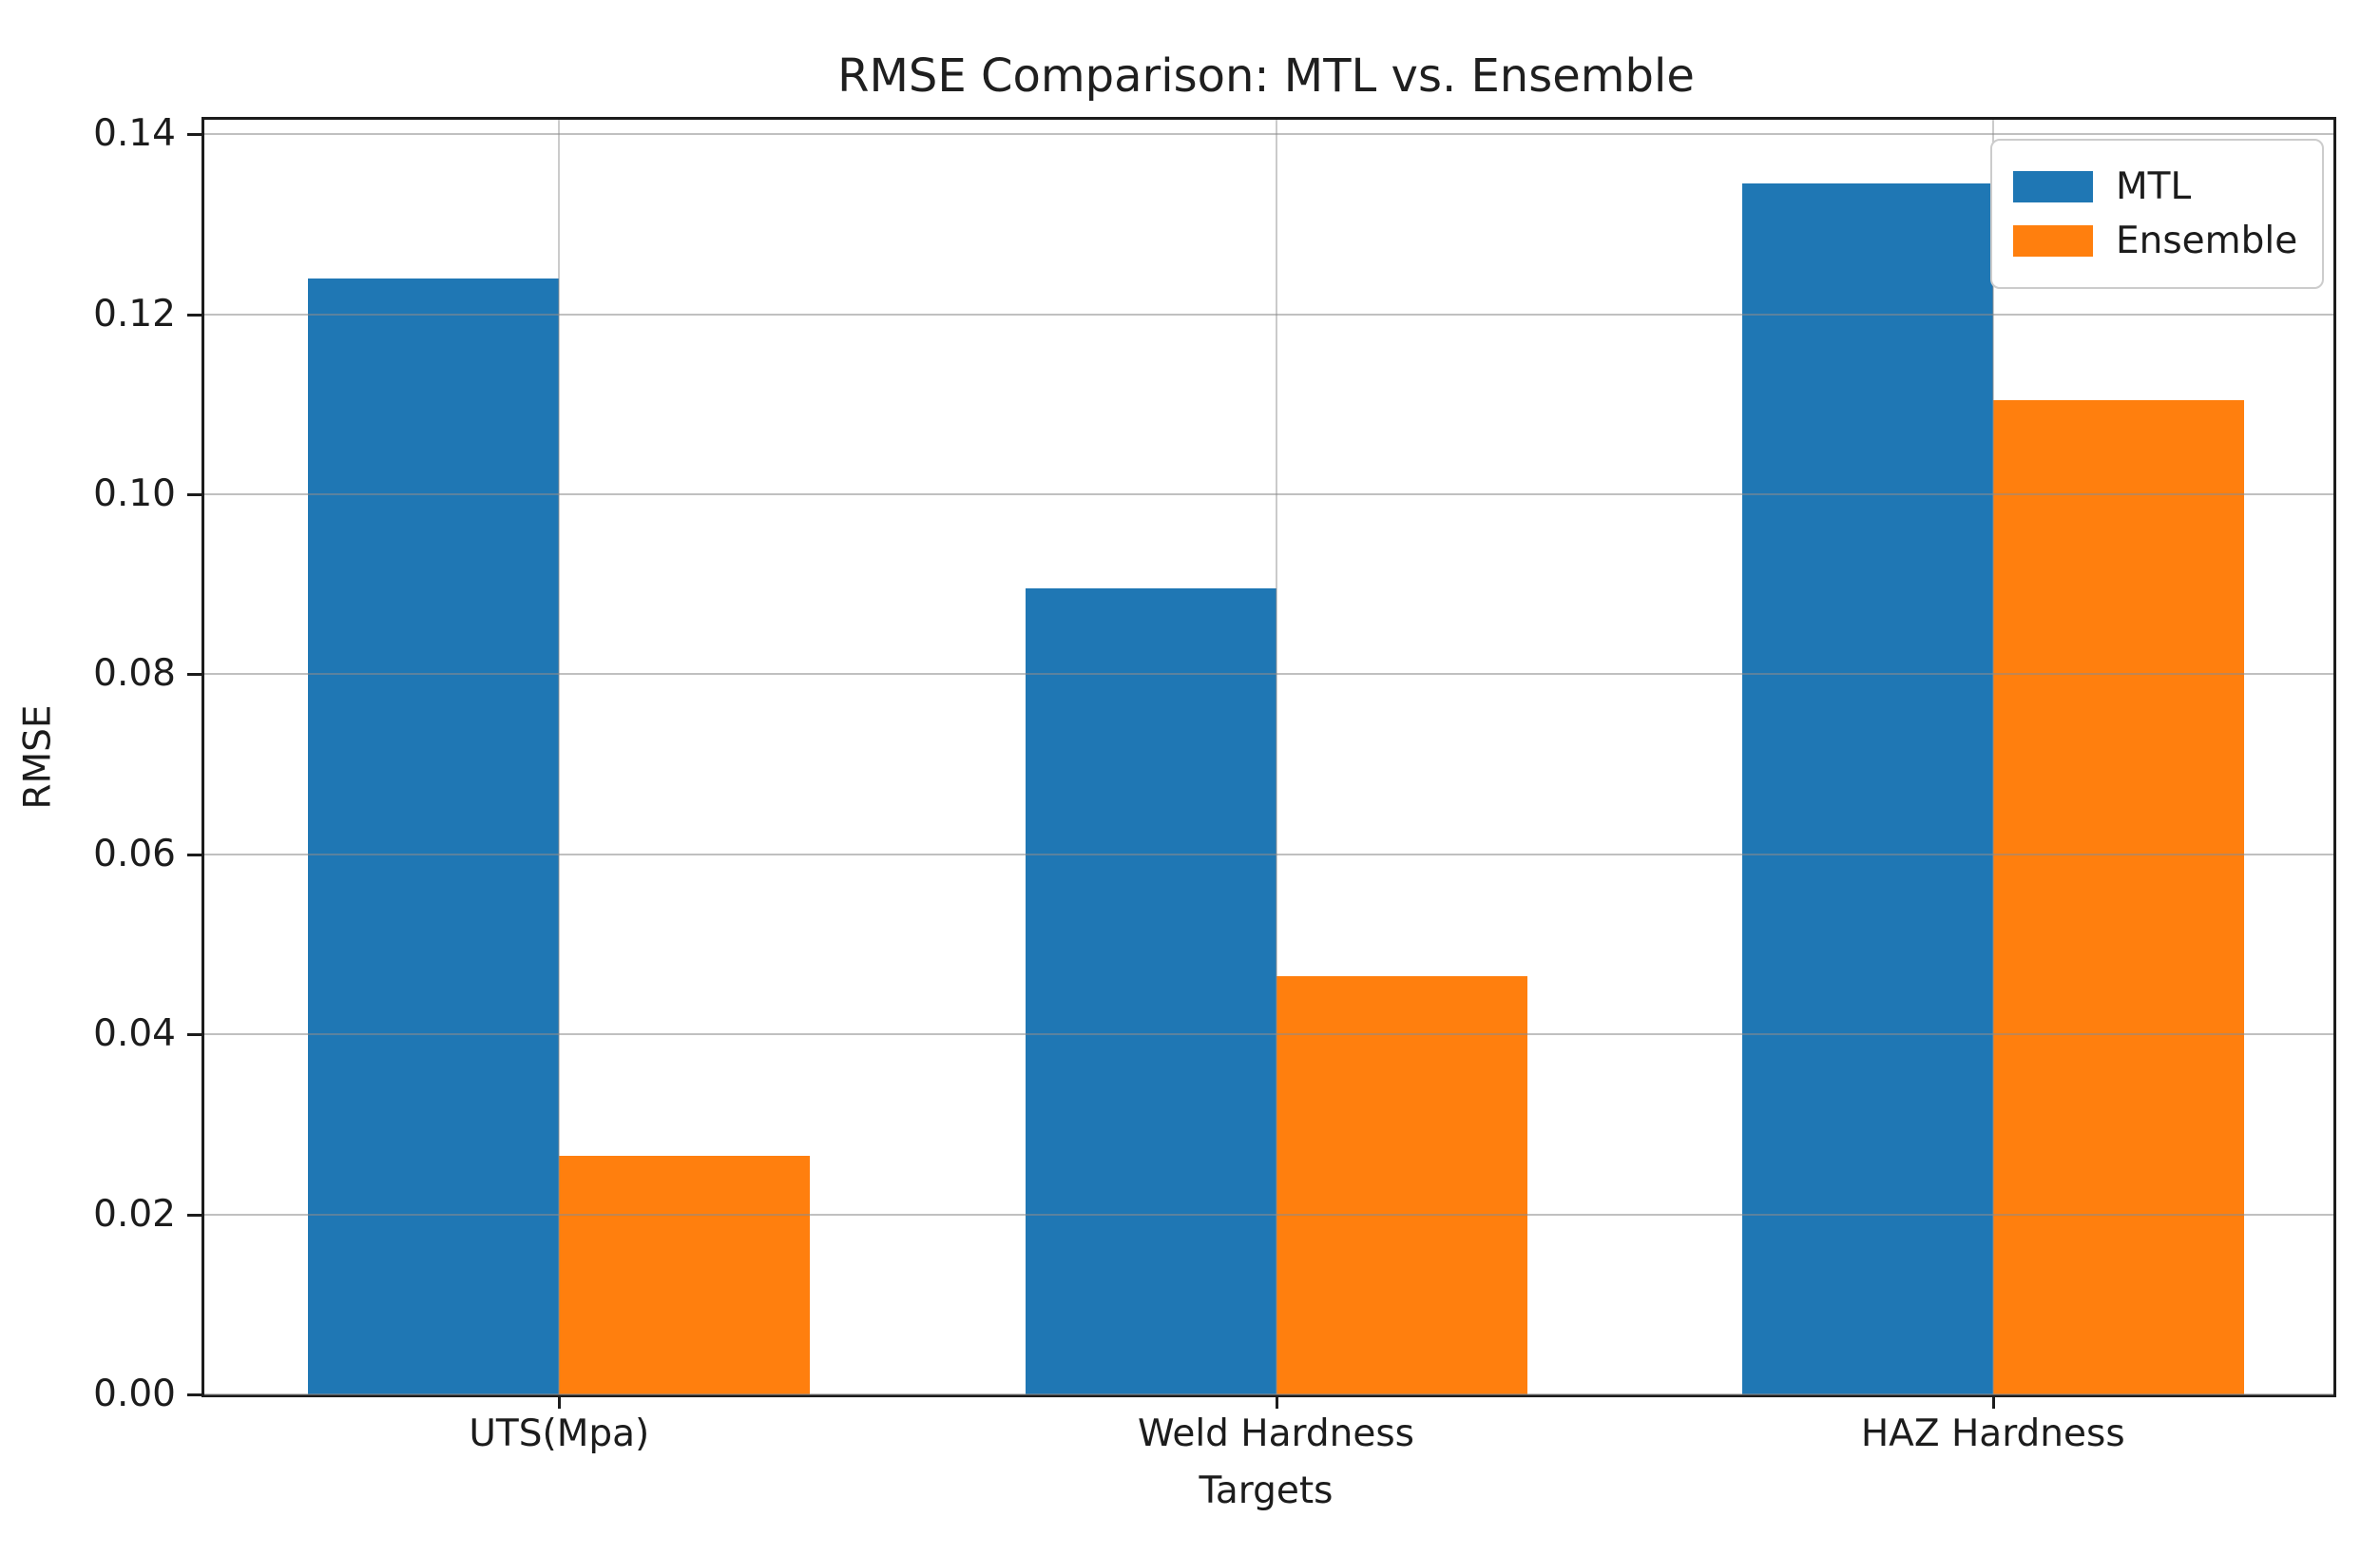 This screenshot has width=2380, height=1556. I want to click on gridline-y-0.08, so click(1268, 674).